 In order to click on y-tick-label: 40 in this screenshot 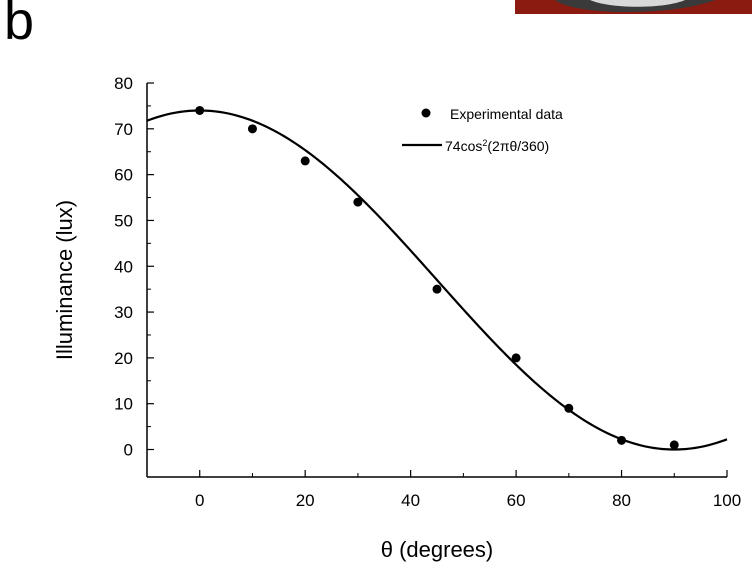, I will do `click(123, 266)`.